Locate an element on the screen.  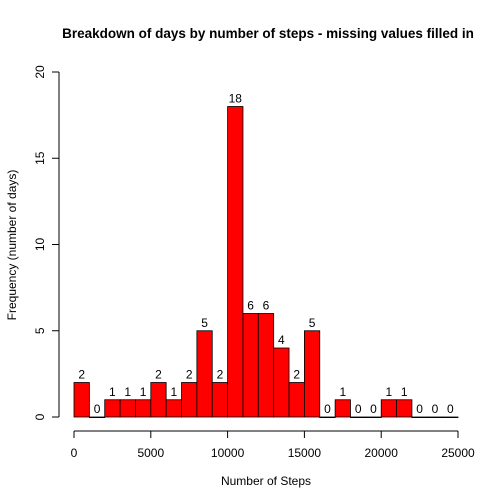
x-tick-label: 5000 is located at coordinates (150, 453).